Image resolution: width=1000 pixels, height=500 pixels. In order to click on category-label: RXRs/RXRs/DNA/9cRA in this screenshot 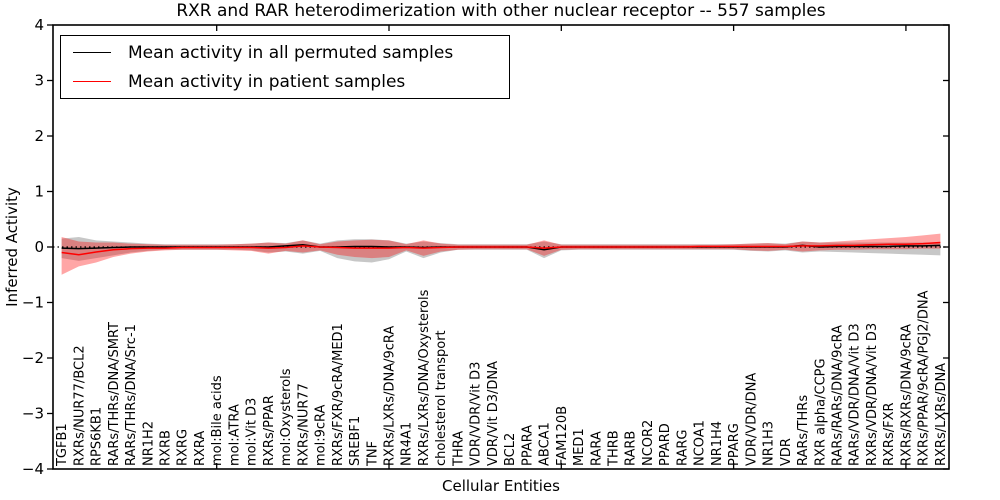, I will do `click(906, 395)`.